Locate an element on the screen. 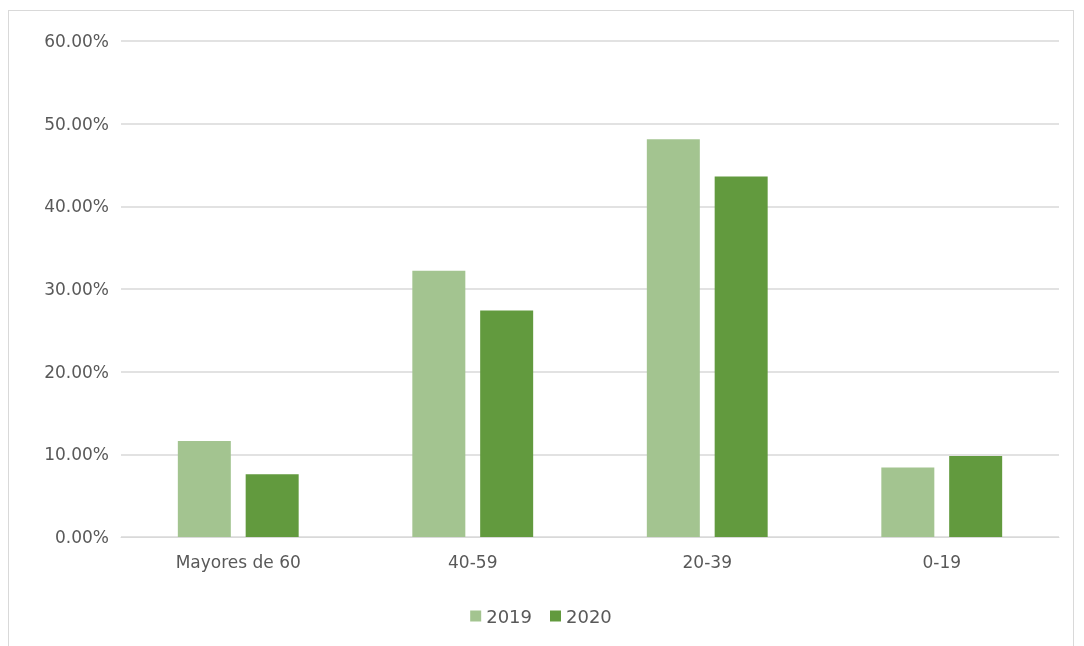 The image size is (1084, 646). y-tick-label: 10.00% is located at coordinates (76, 454).